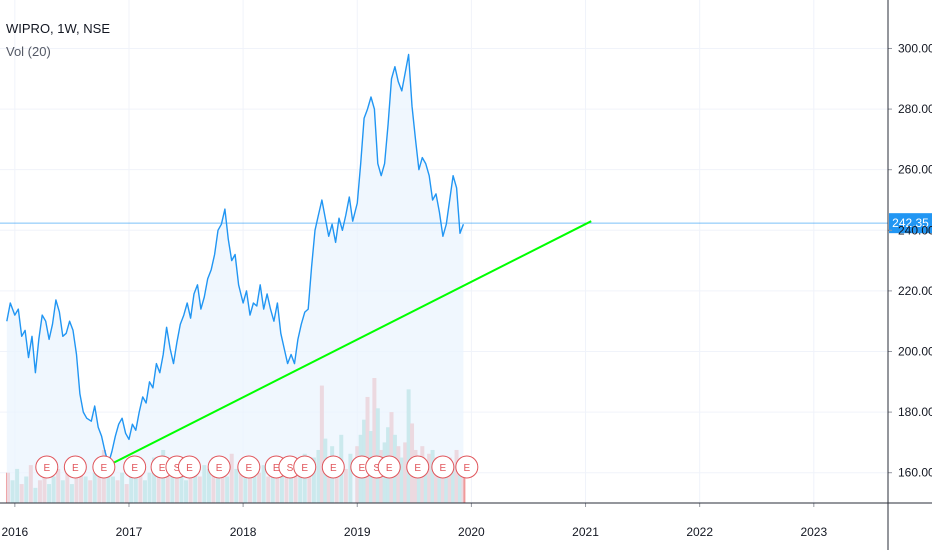 The height and width of the screenshot is (550, 932). I want to click on current-price-value: 242.35, so click(910, 223).